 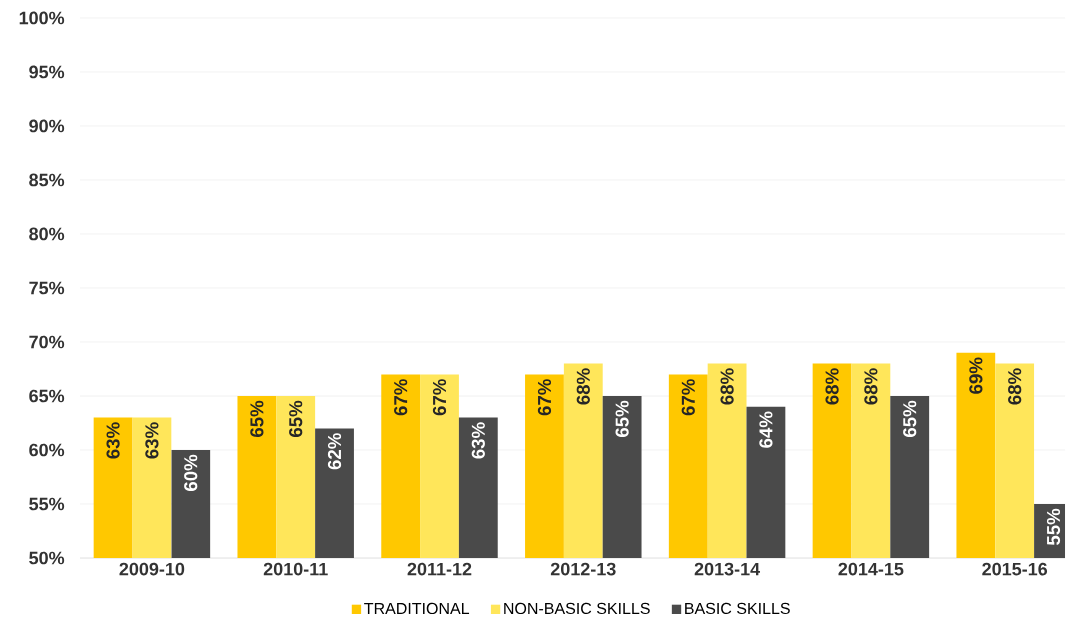 What do you see at coordinates (737, 608) in the screenshot?
I see `legend-label: BASIC SKILLS` at bounding box center [737, 608].